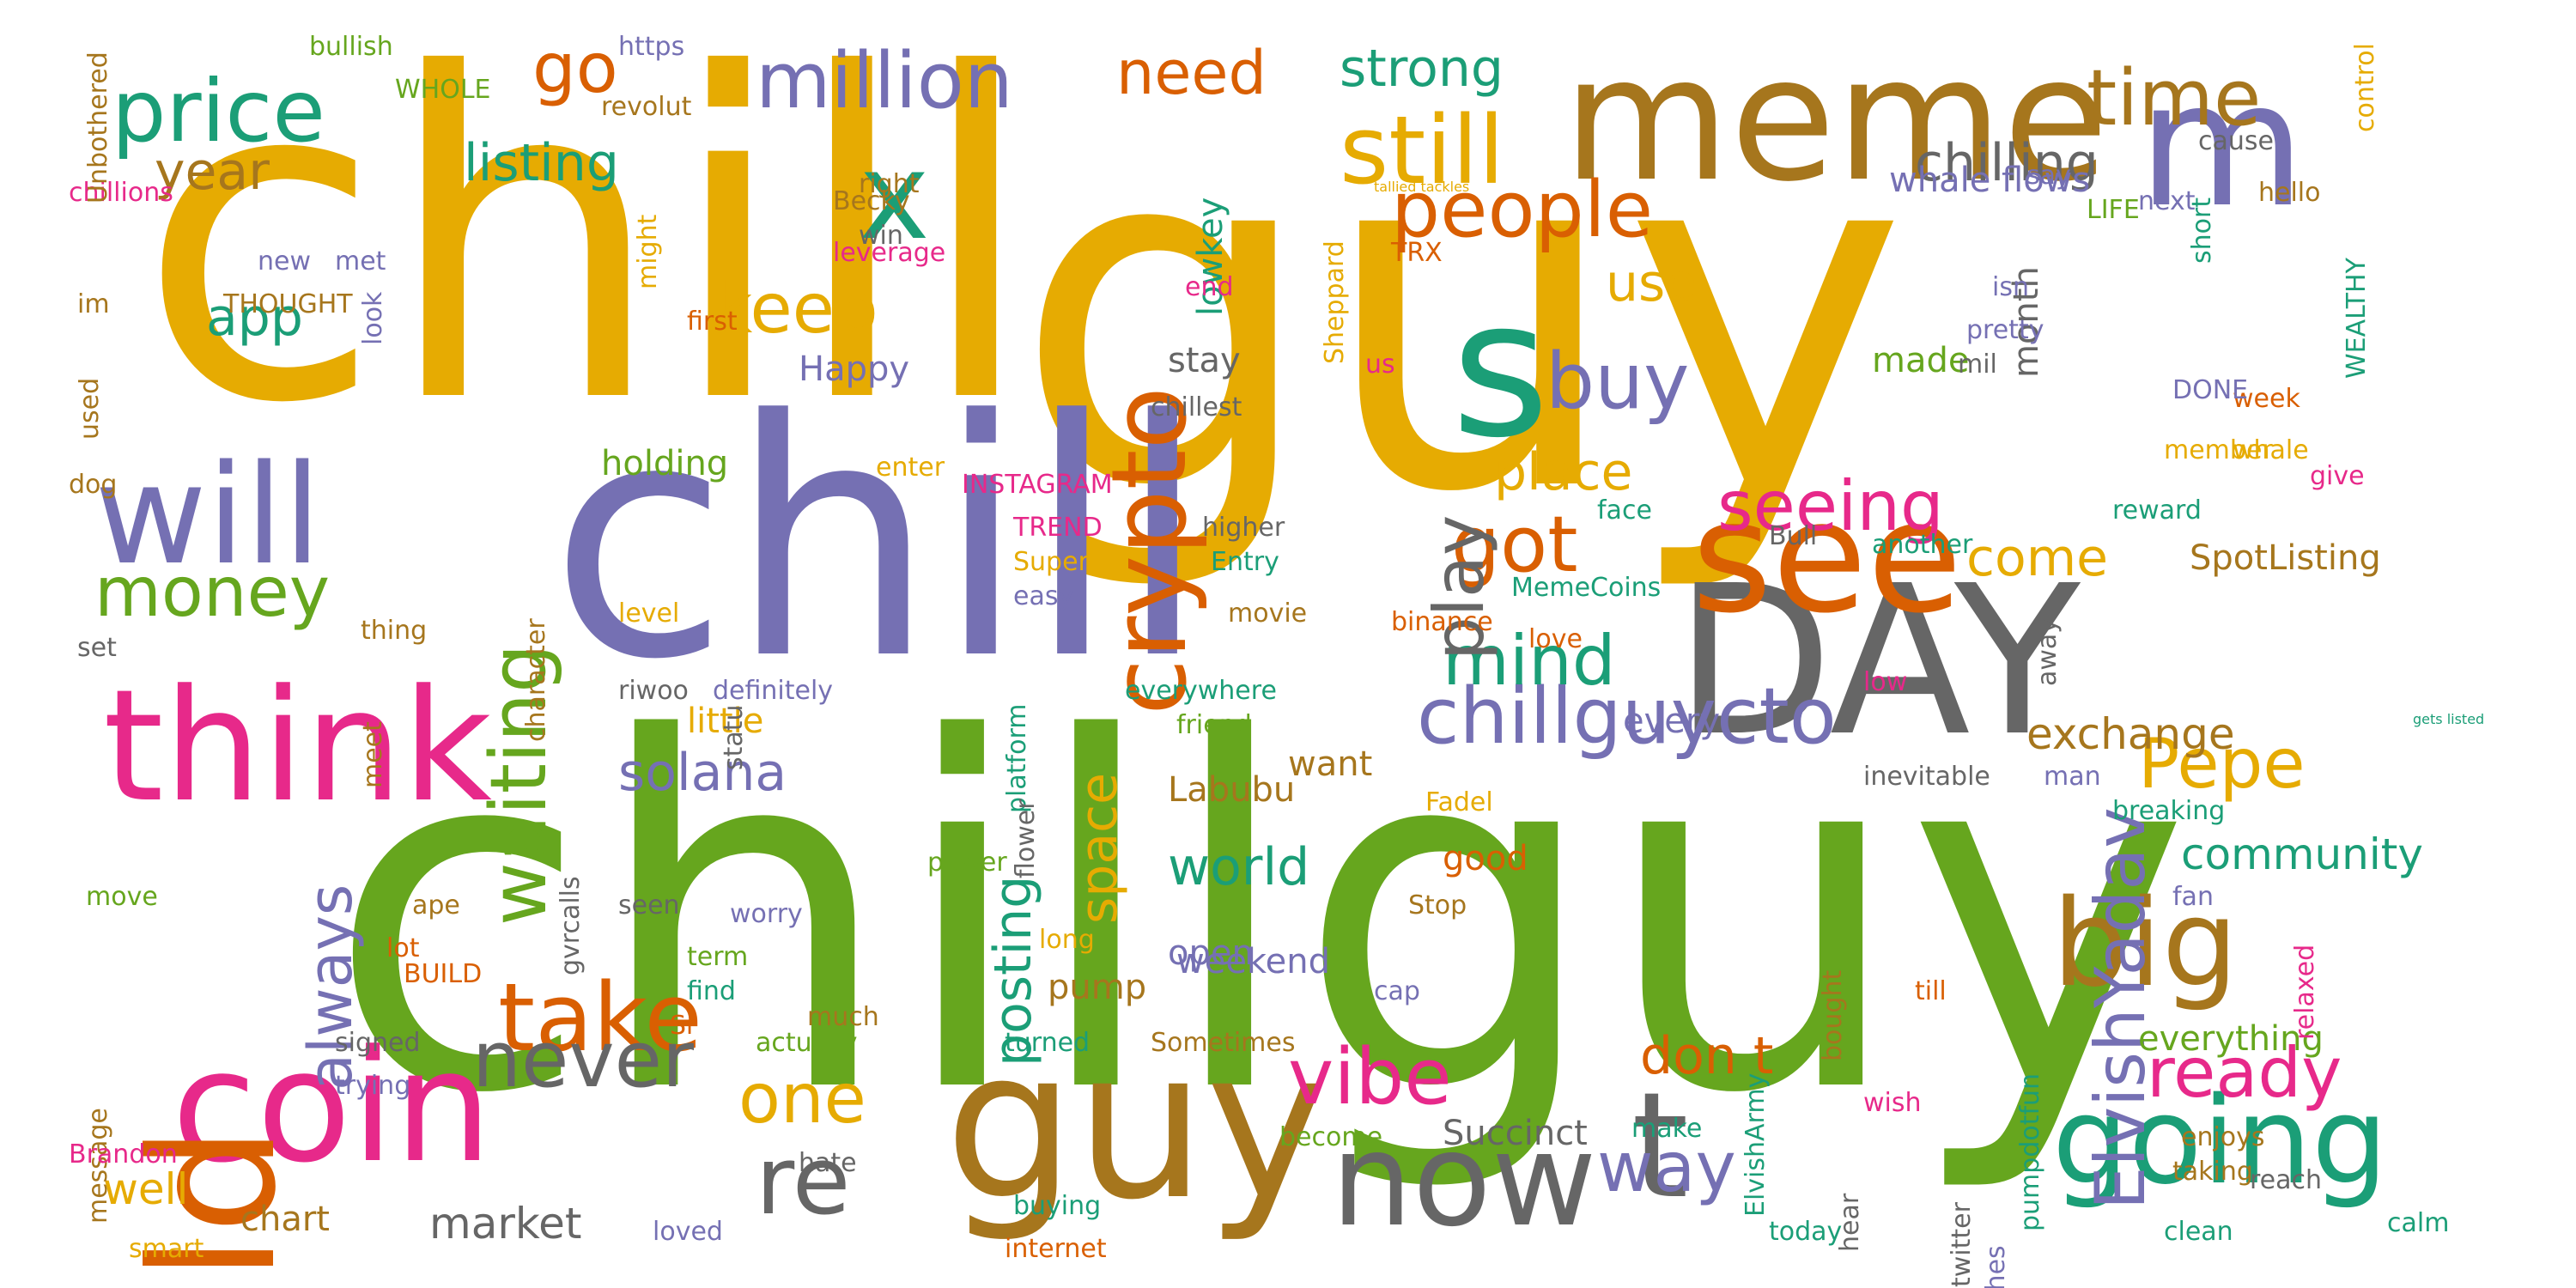 The image size is (2576, 1288). Describe the element at coordinates (1886, 682) in the screenshot. I see `word-low: low` at that location.